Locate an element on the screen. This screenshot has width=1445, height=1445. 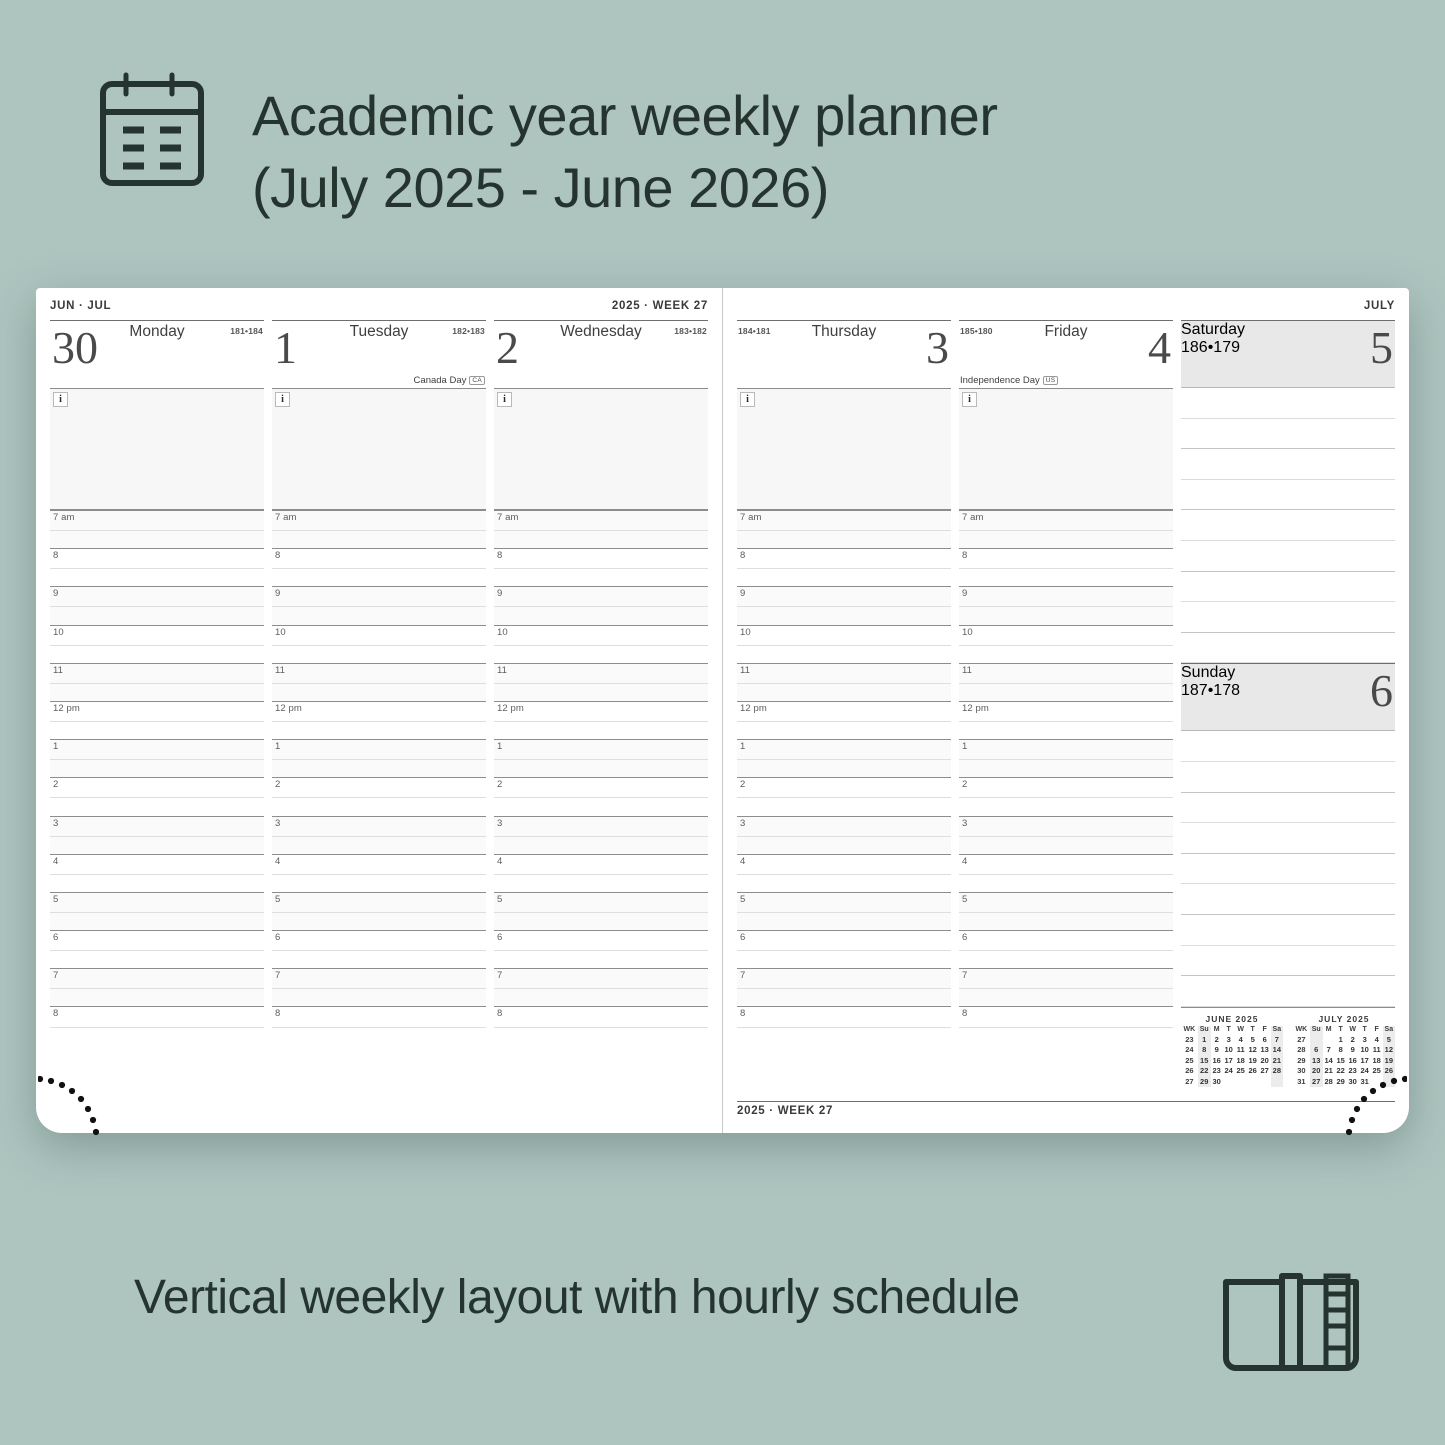
day-column: 30 Monday 181•184 i 7 am 8 9 10 11 12 pm 1 2 3 4 5 6 7 8 is located at coordinates (157, 723).